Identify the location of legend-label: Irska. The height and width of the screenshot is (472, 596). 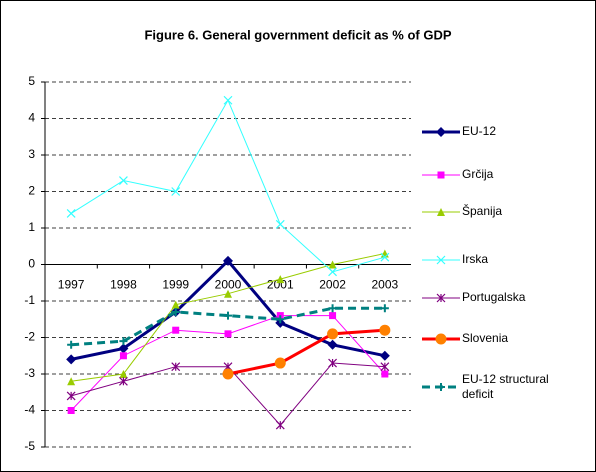
(475, 259).